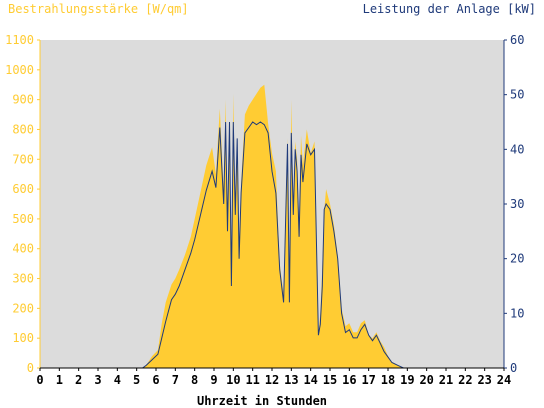 The width and height of the screenshot is (544, 408). What do you see at coordinates (39, 380) in the screenshot?
I see `x-tick-label: 0` at bounding box center [39, 380].